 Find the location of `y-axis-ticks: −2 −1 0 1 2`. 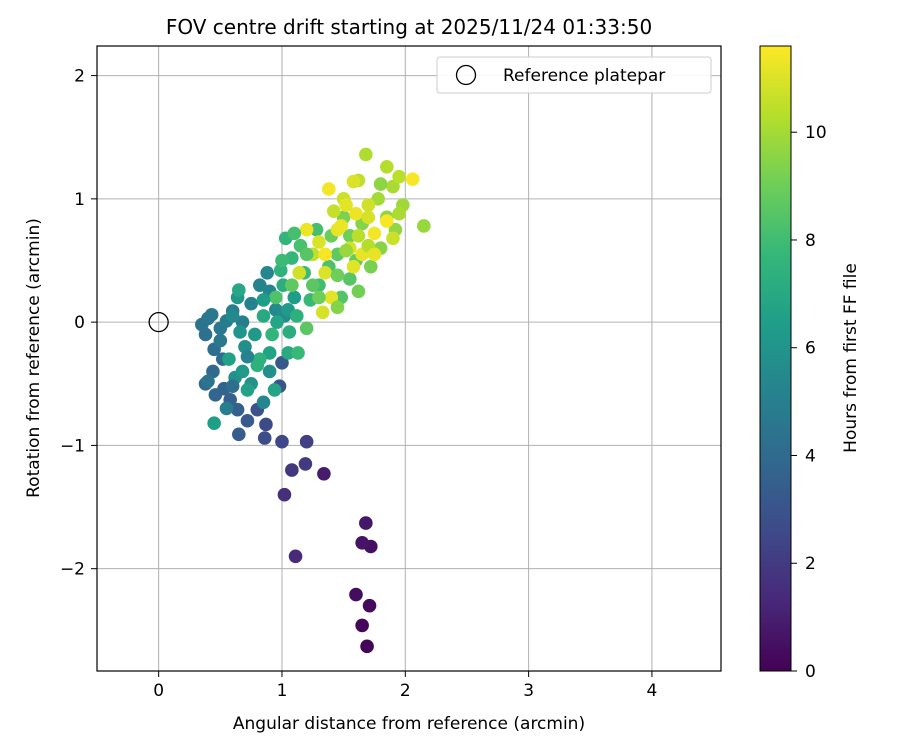

y-axis-ticks: −2 −1 0 1 2 is located at coordinates (78, 323).